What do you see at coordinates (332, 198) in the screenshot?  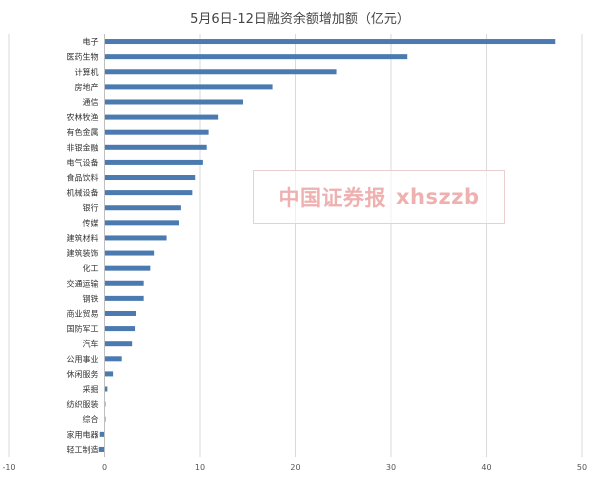 I see `watermark-text-cn: 中国证券报` at bounding box center [332, 198].